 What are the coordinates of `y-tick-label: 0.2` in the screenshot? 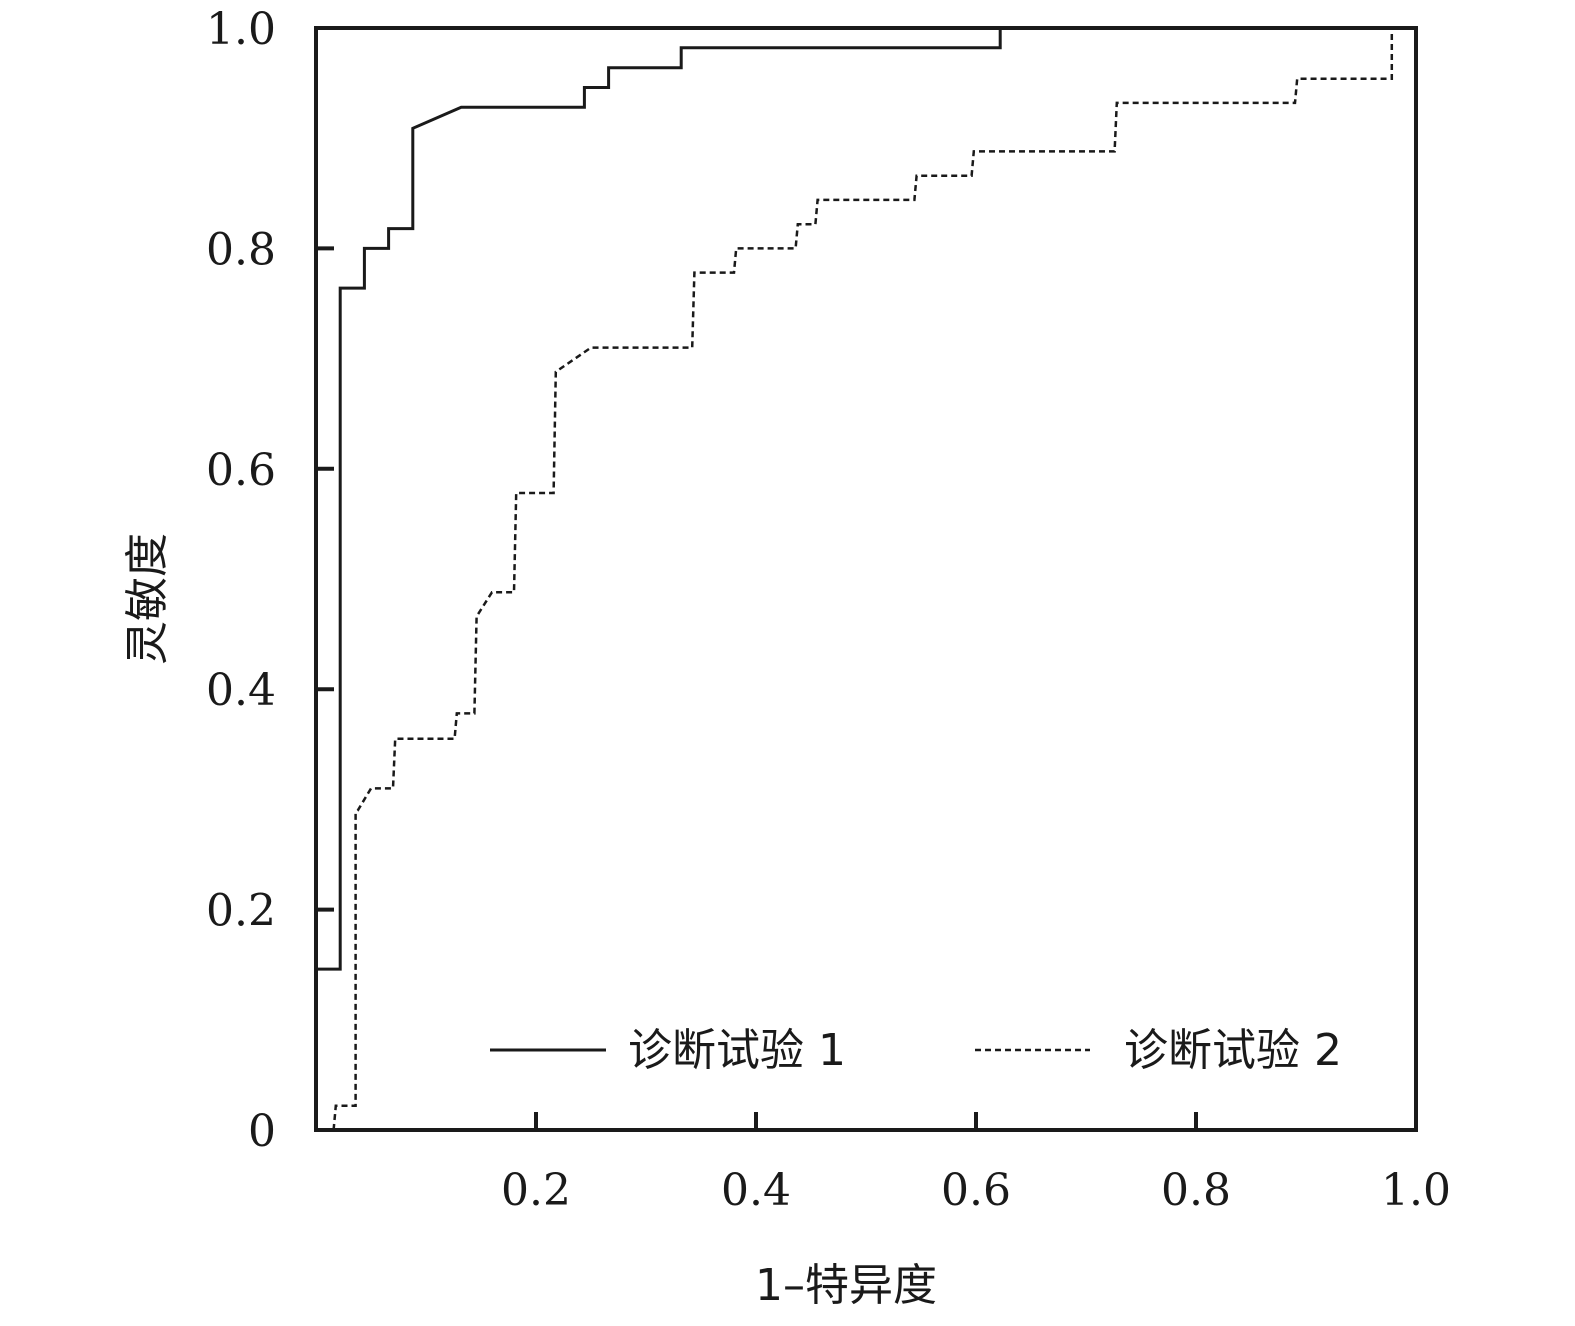 It's located at (241, 911).